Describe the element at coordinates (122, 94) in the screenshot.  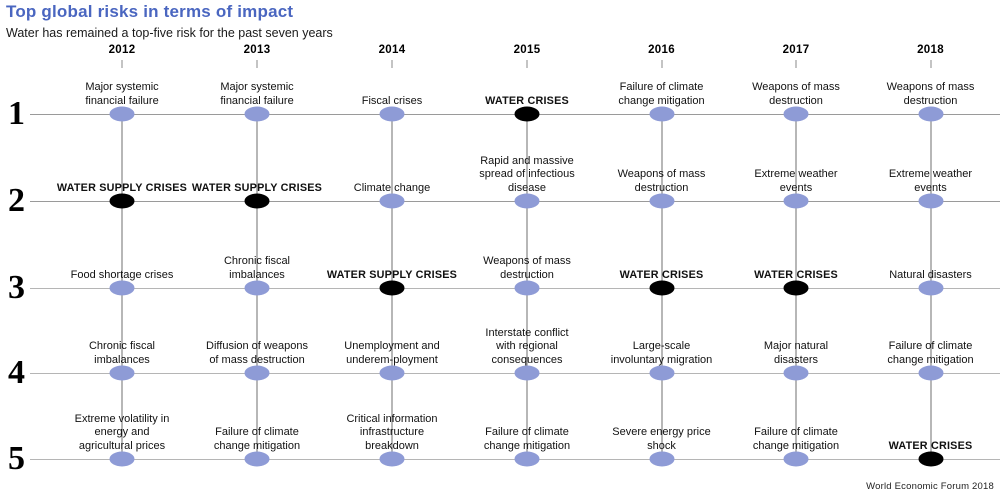
I see `risk-label: Major systemic financial failure` at that location.